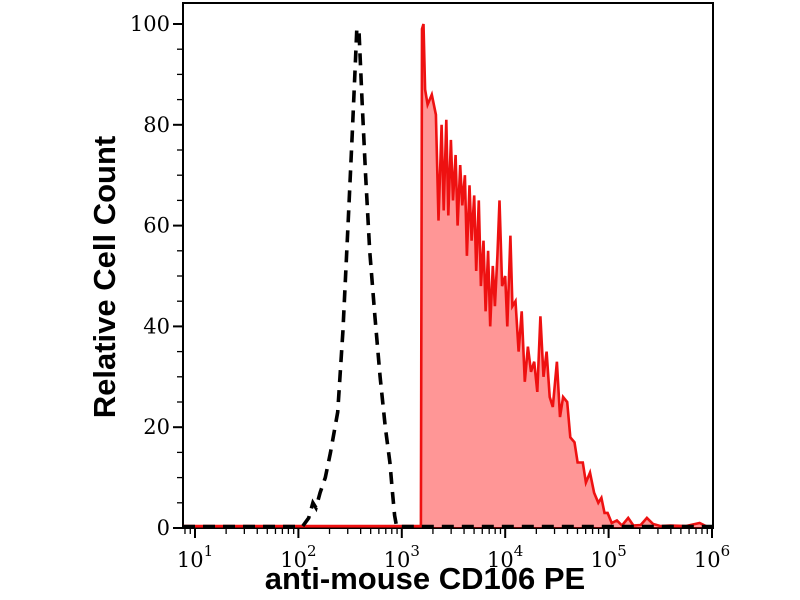  What do you see at coordinates (712, 557) in the screenshot?
I see `x-tick-label: 106` at bounding box center [712, 557].